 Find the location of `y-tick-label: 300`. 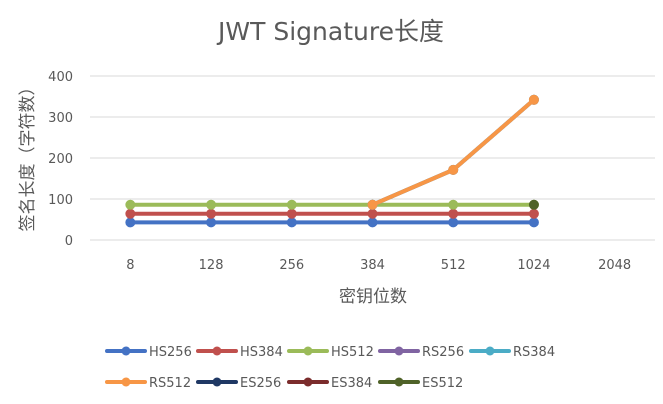

y-tick-label: 300 is located at coordinates (60, 118).